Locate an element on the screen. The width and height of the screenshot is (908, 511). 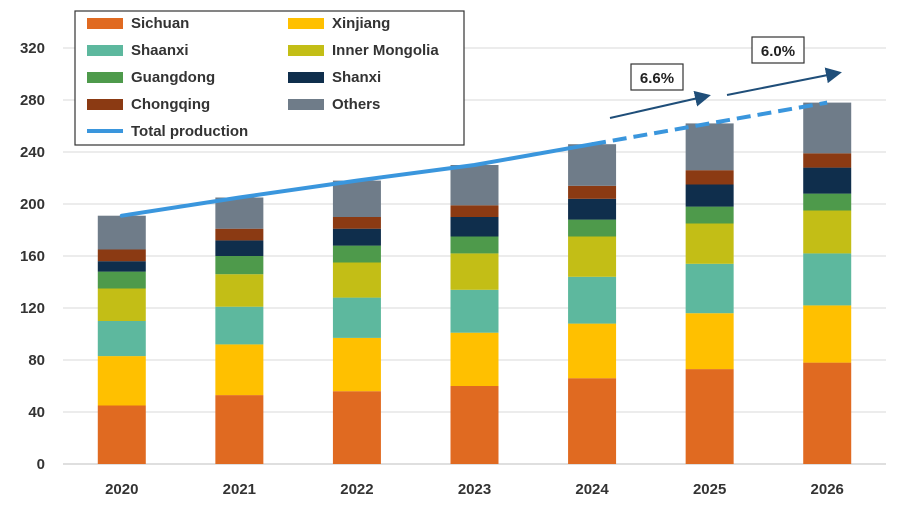
growth-rate-label: 6.6% is located at coordinates (657, 78).